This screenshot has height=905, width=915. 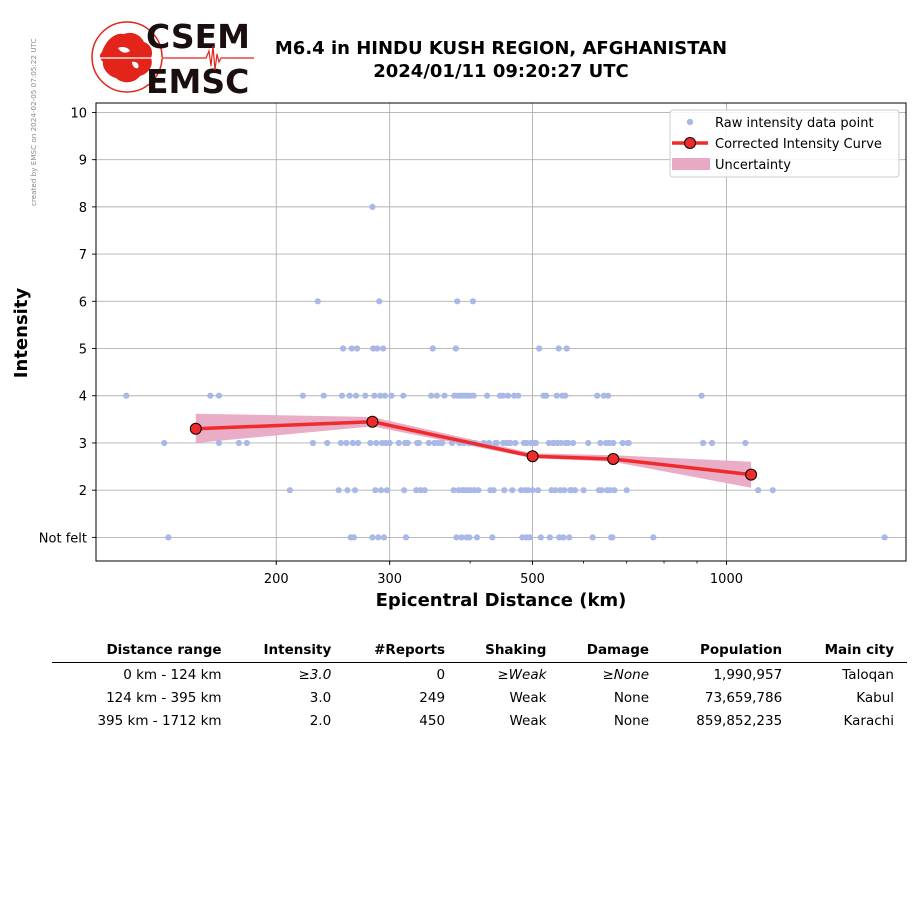 What do you see at coordinates (198, 37) in the screenshot?
I see `logo-csem: CSEM` at bounding box center [198, 37].